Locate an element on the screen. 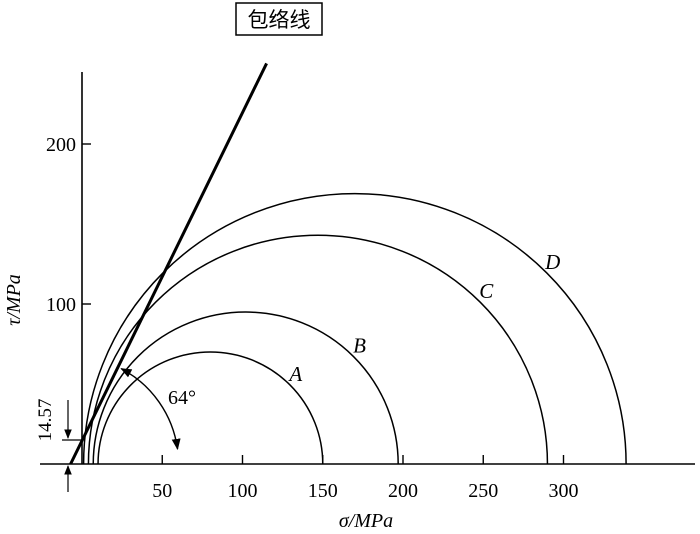  friction-angle-label: 64° is located at coordinates (182, 398).